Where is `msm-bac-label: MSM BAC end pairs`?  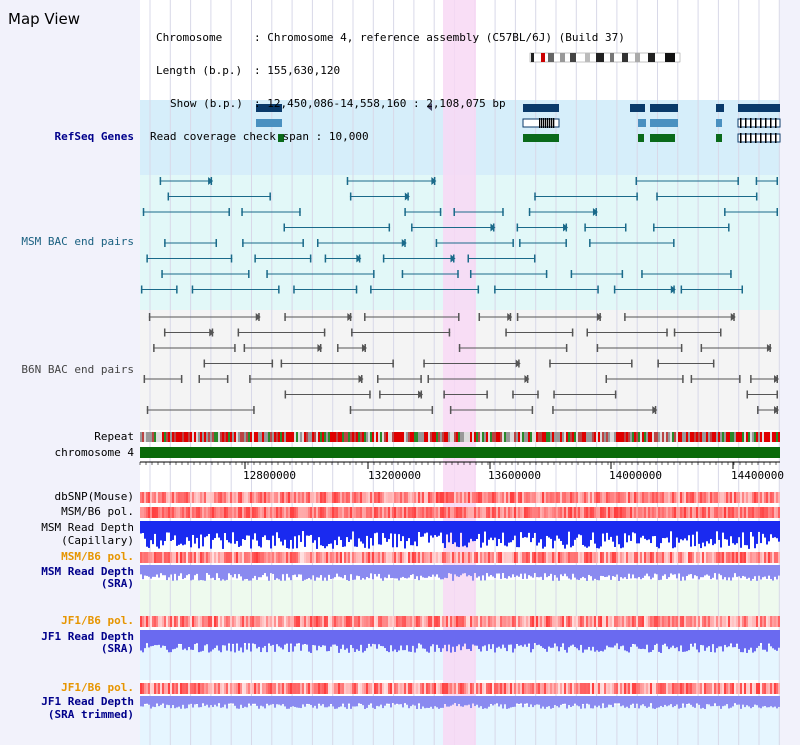 msm-bac-label: MSM BAC end pairs is located at coordinates (77, 241).